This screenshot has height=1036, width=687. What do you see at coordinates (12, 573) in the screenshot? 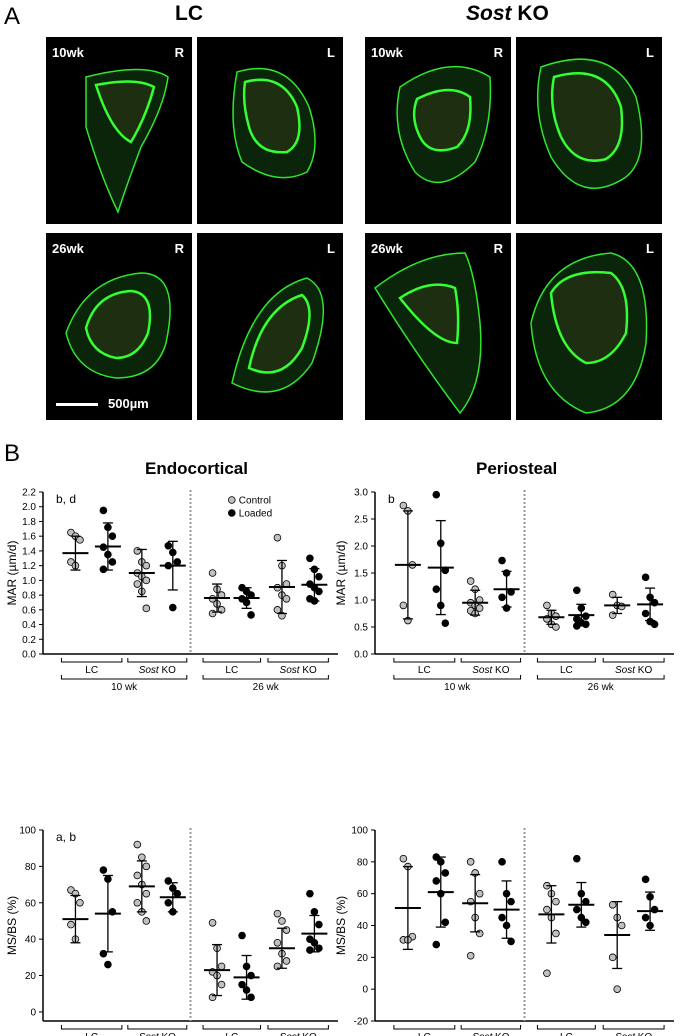
I see `y-axis-label: MAR (µm/d)` at bounding box center [12, 573].